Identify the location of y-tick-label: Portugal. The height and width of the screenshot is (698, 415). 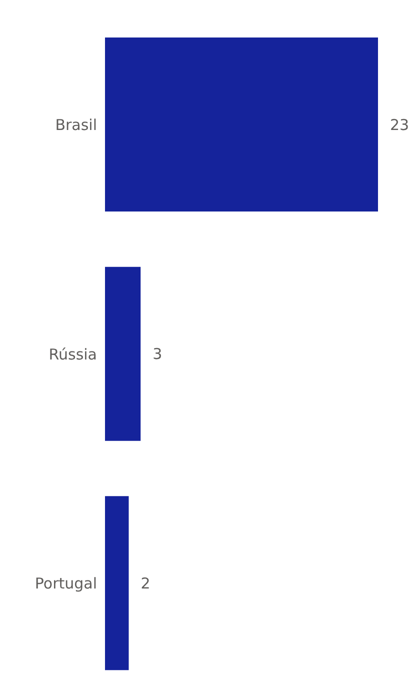
(65, 583).